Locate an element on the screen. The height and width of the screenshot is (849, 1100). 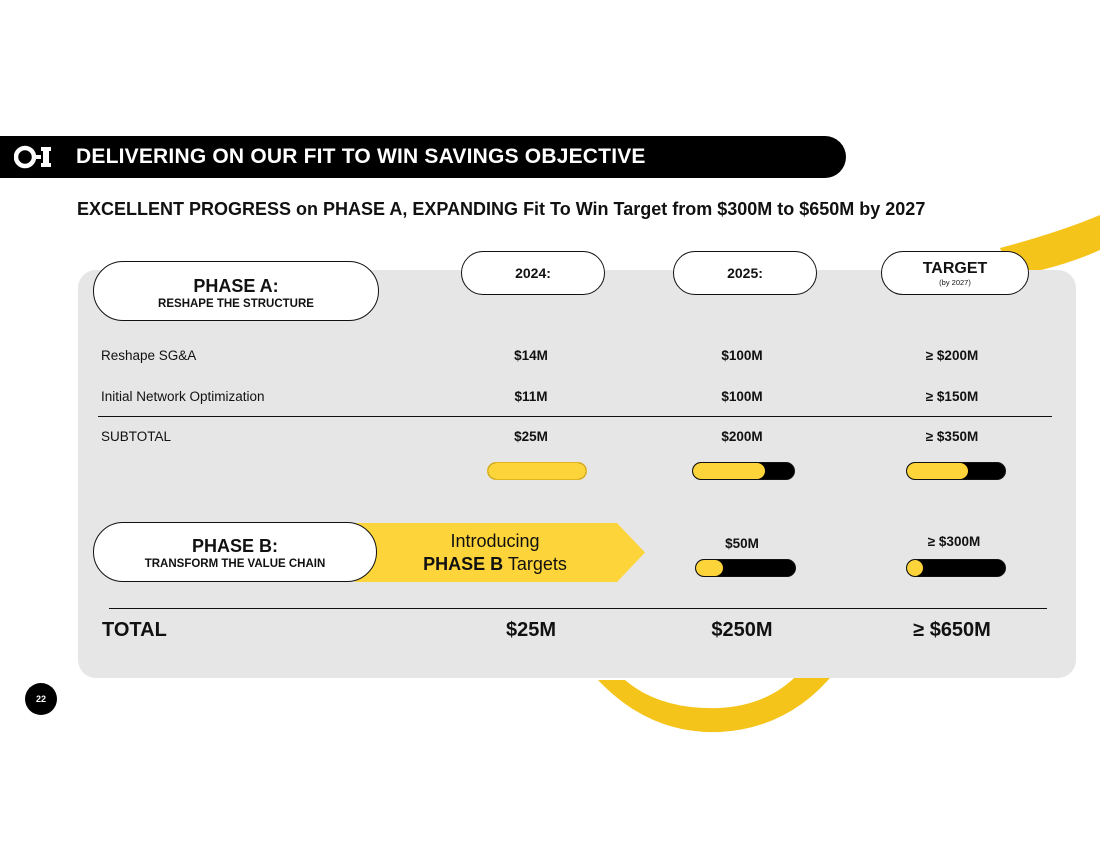
phase-a-2024-progress-fill is located at coordinates (537, 471).